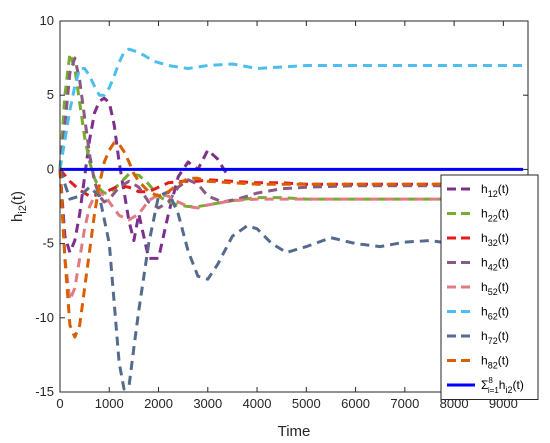  Describe the element at coordinates (207, 403) in the screenshot. I see `x-tick-label: 3000` at that location.